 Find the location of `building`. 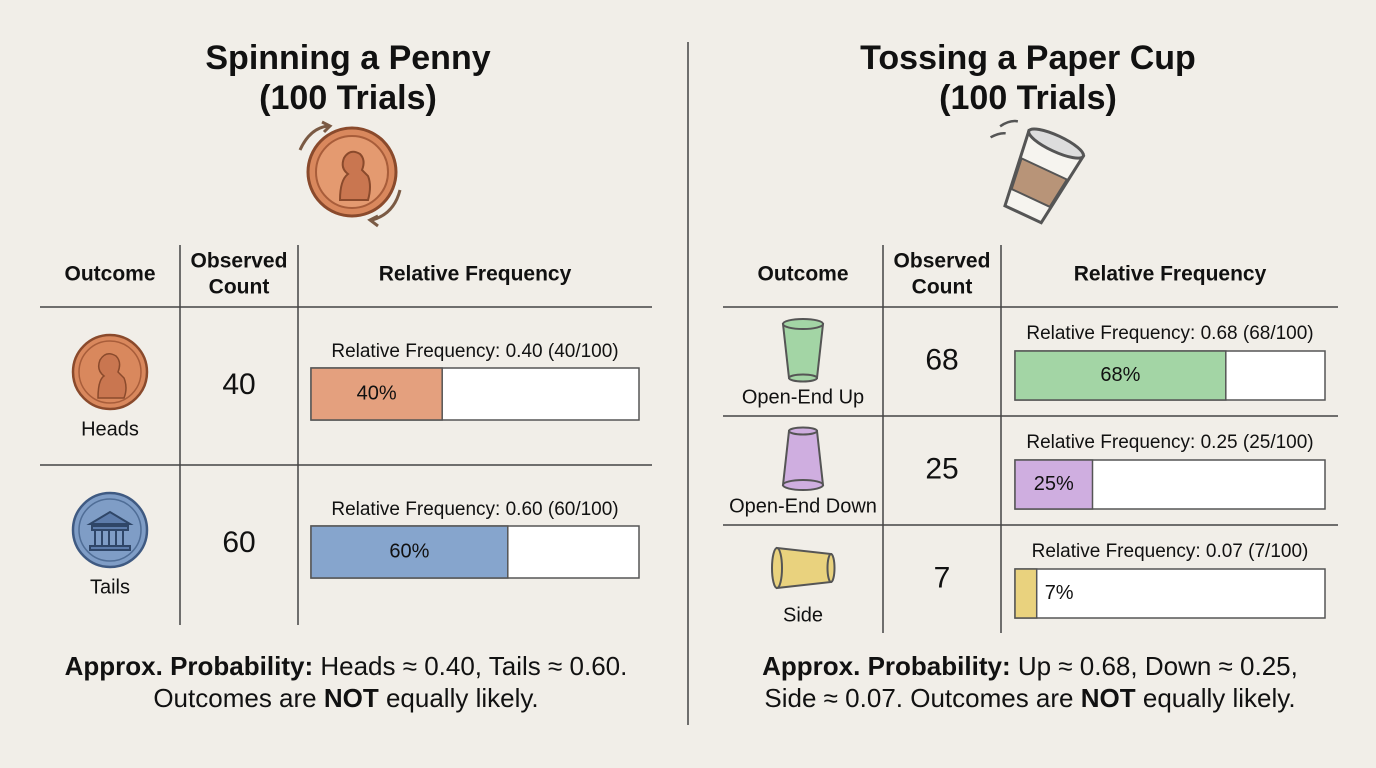

building is located at coordinates (110, 530).